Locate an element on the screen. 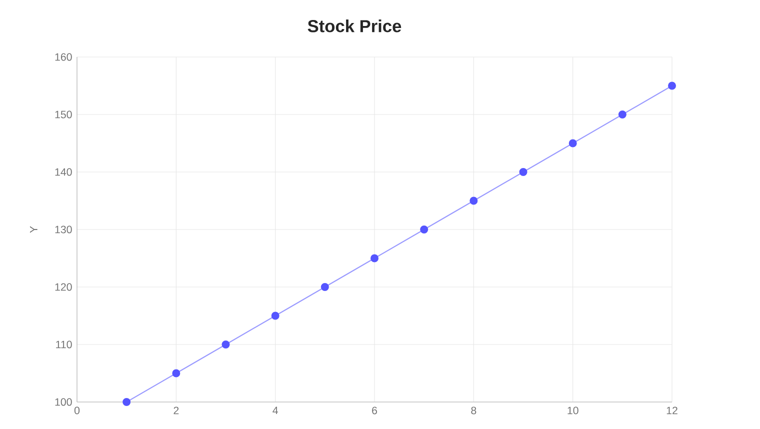 The width and height of the screenshot is (760, 429). x-tick-label: 4 is located at coordinates (275, 410).